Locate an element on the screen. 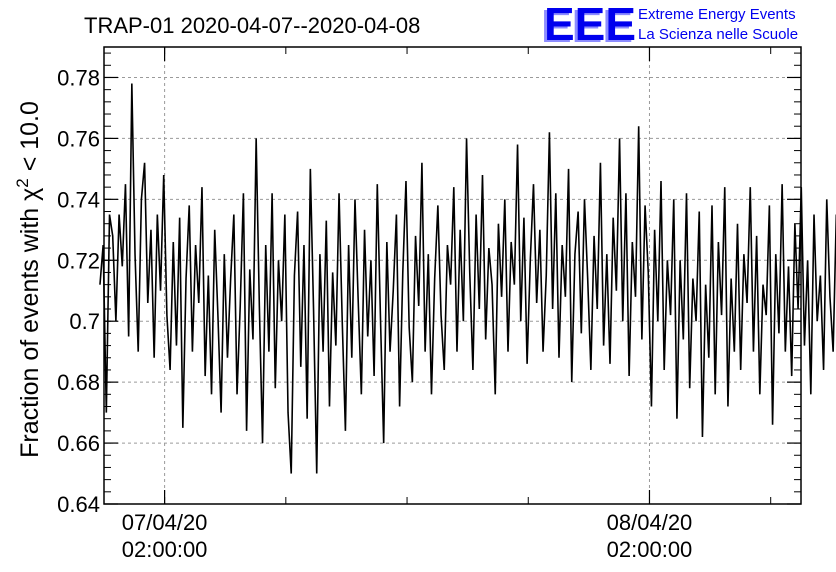 This screenshot has height=572, width=836. eee-logo-line2: La Scienza nelle Scuole is located at coordinates (718, 34).